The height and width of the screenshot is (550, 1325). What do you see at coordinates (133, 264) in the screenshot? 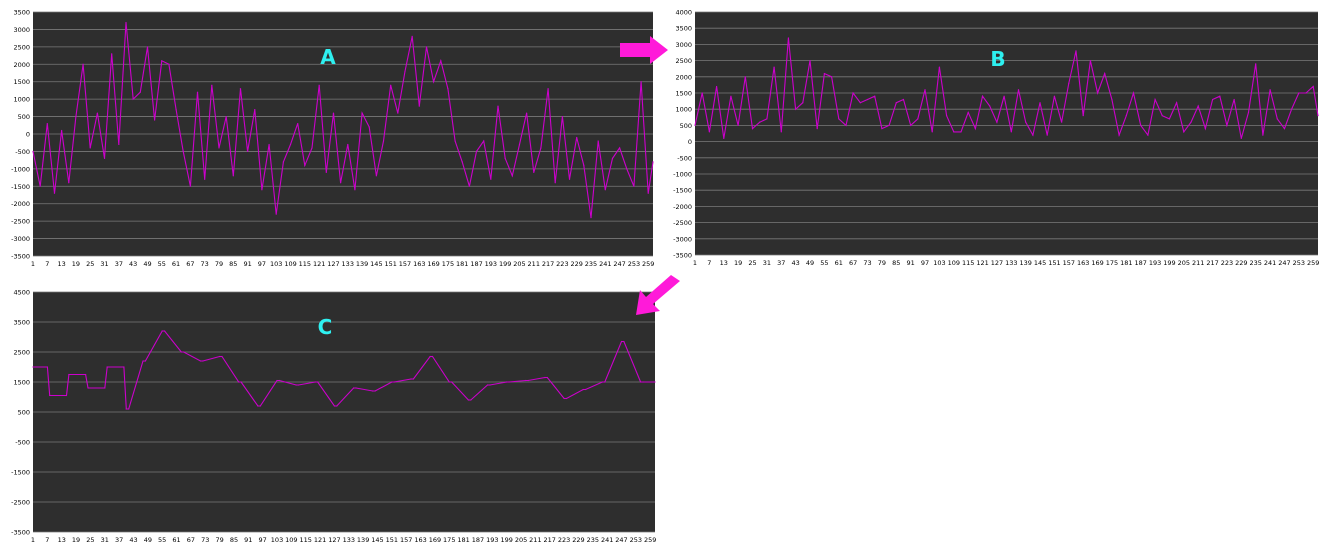
I see `x-tick-label: 43` at bounding box center [133, 264].